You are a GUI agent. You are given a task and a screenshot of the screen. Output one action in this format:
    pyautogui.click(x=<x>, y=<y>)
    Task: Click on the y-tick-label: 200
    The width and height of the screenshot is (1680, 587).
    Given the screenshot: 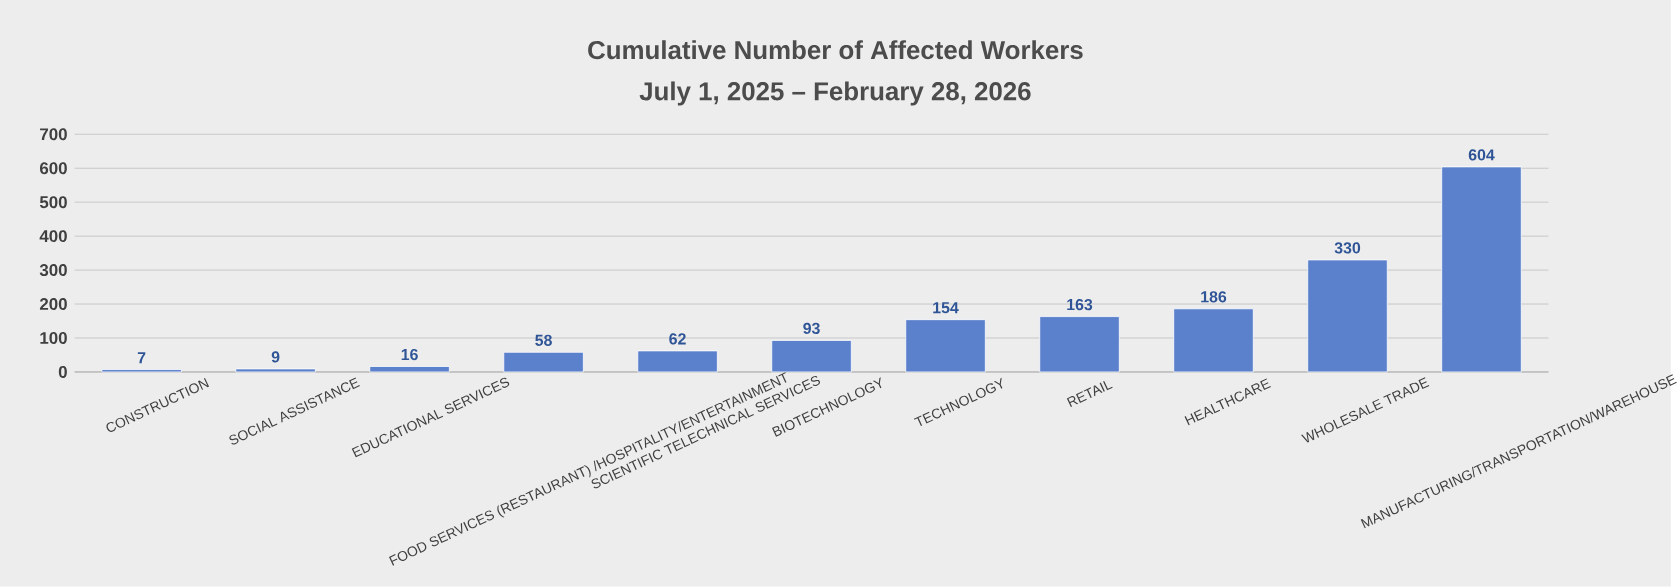 What is the action you would take?
    pyautogui.click(x=53, y=304)
    